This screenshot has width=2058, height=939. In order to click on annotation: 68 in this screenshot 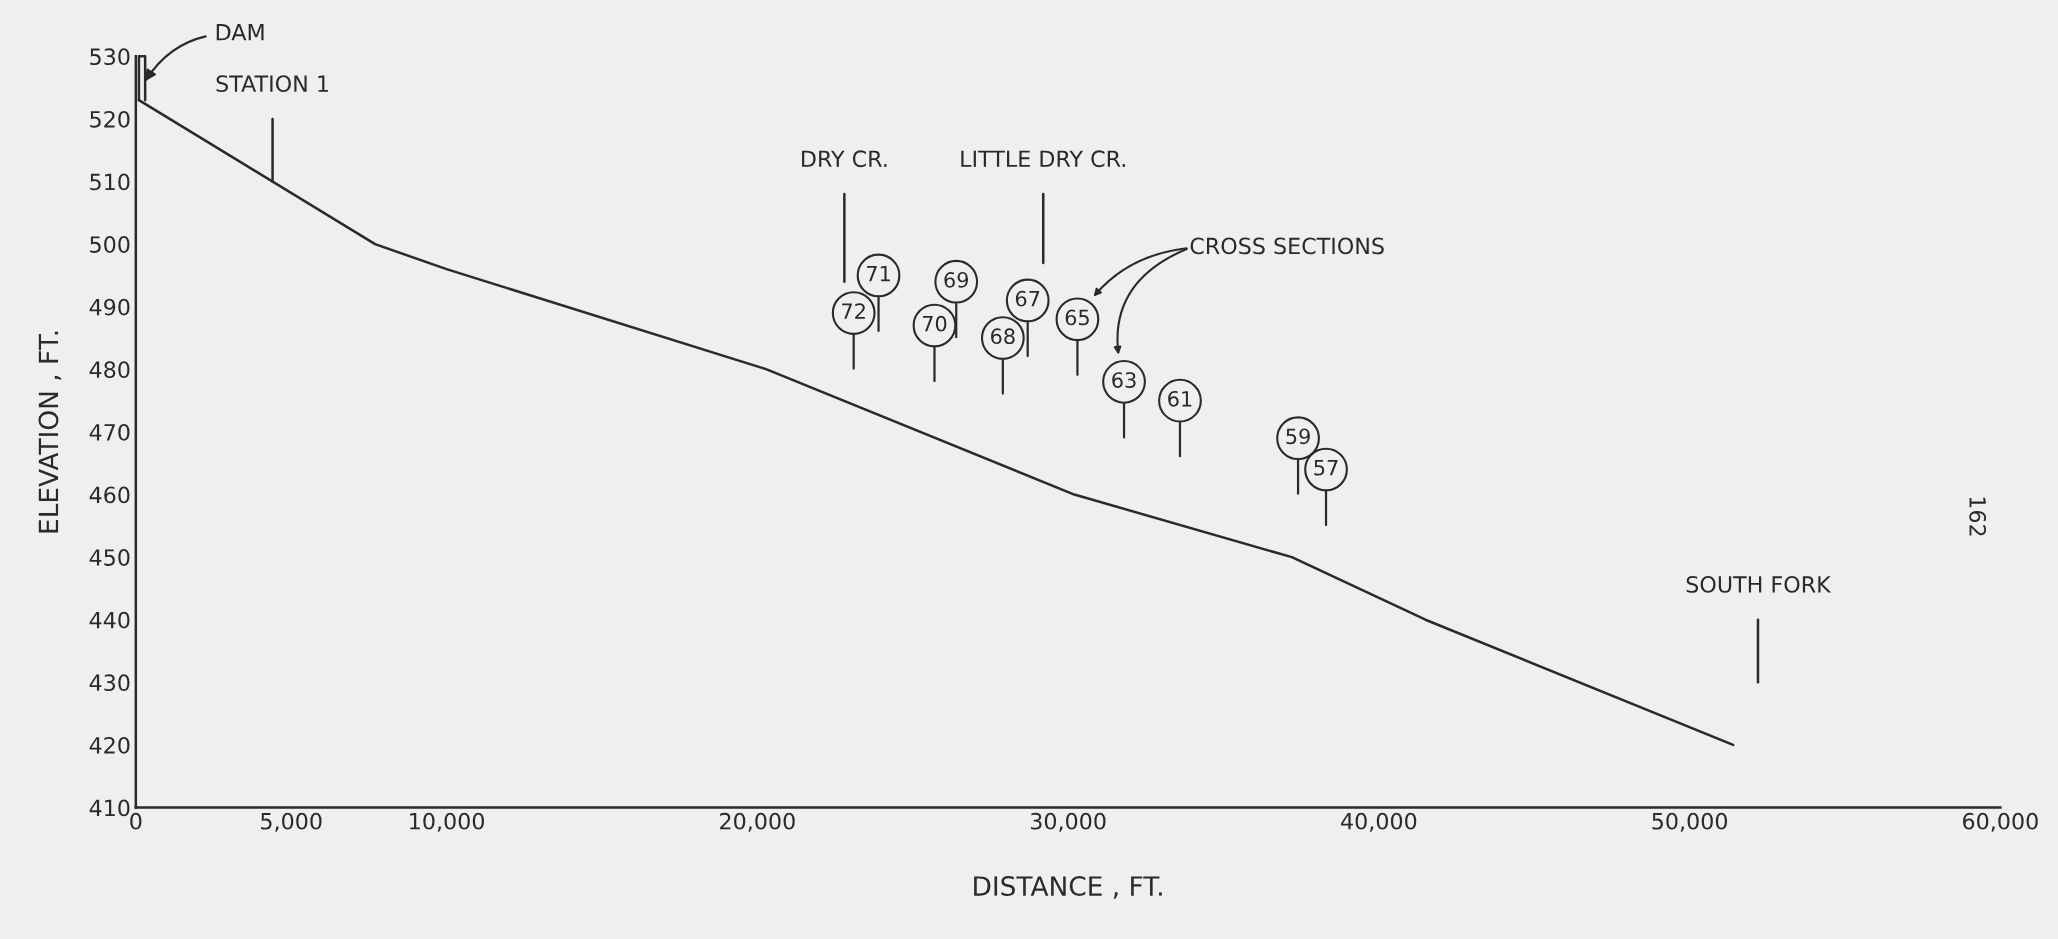, I will do `click(1003, 336)`.